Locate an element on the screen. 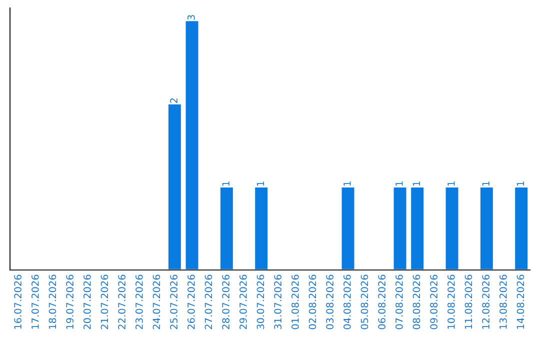  x-tick-label: 16.07.2026 is located at coordinates (18, 301).